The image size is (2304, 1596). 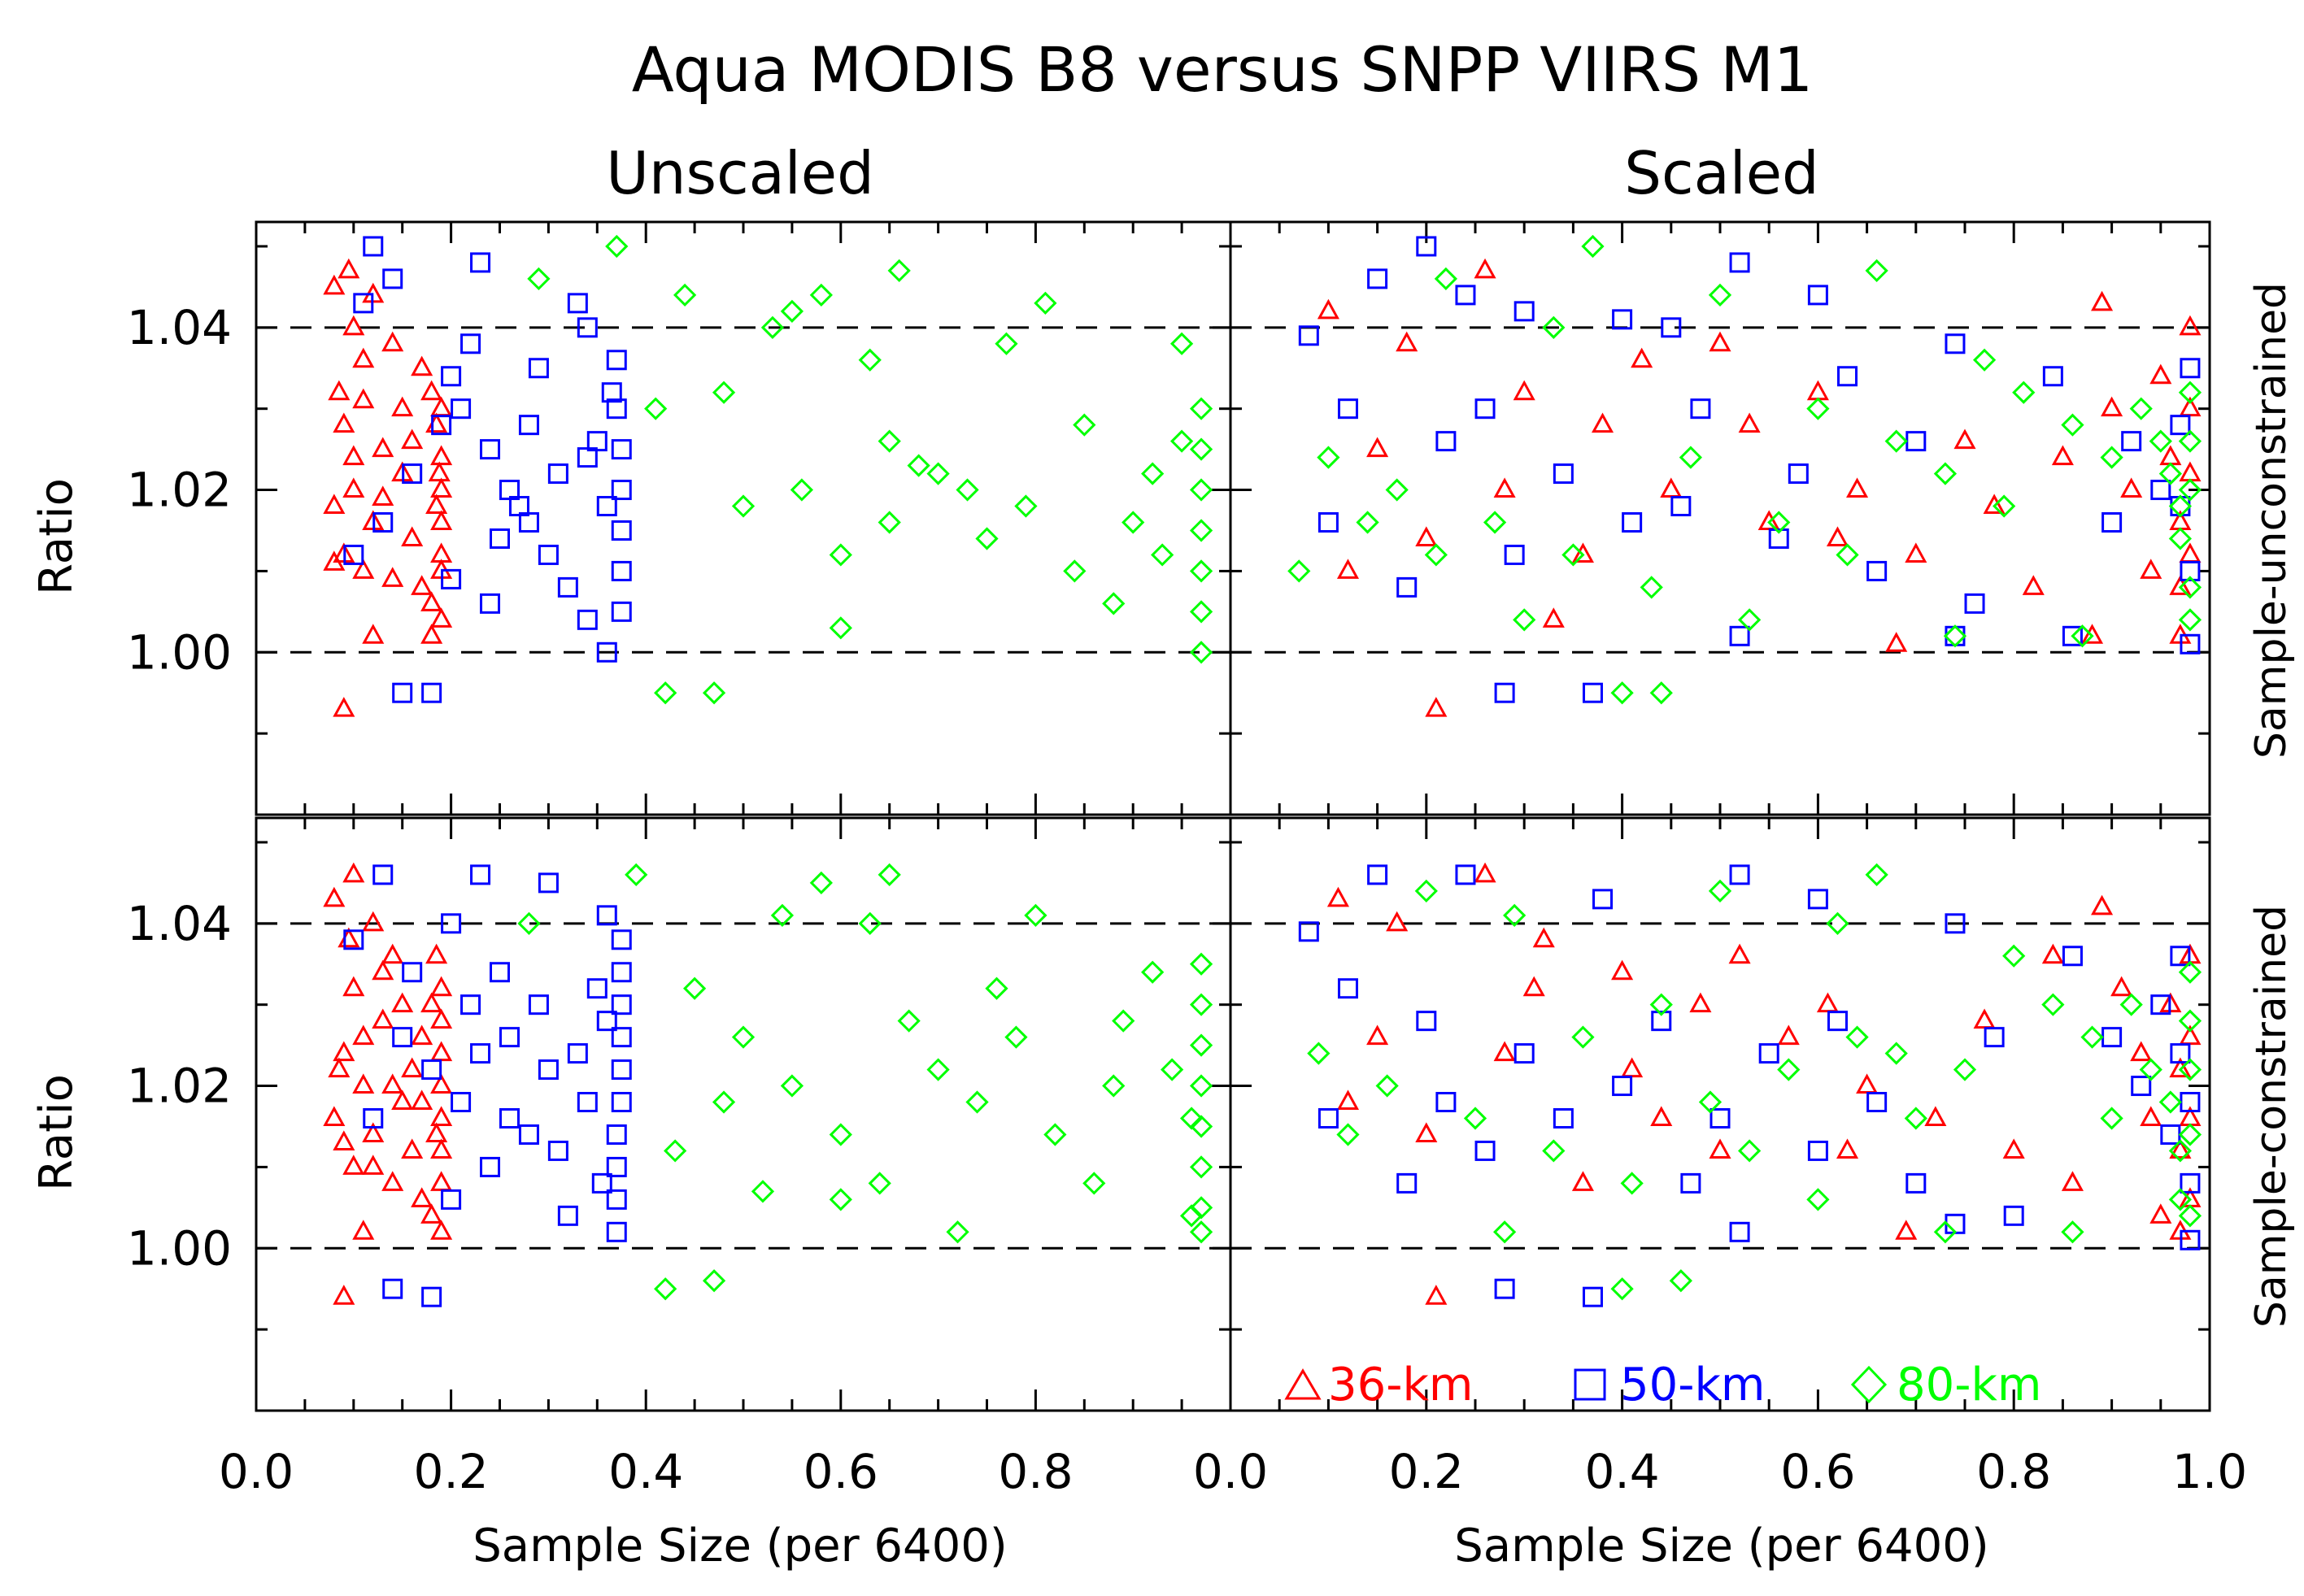 What do you see at coordinates (1721, 1546) in the screenshot?
I see `x-axis-label-right: Sample Size (per 6400)` at bounding box center [1721, 1546].